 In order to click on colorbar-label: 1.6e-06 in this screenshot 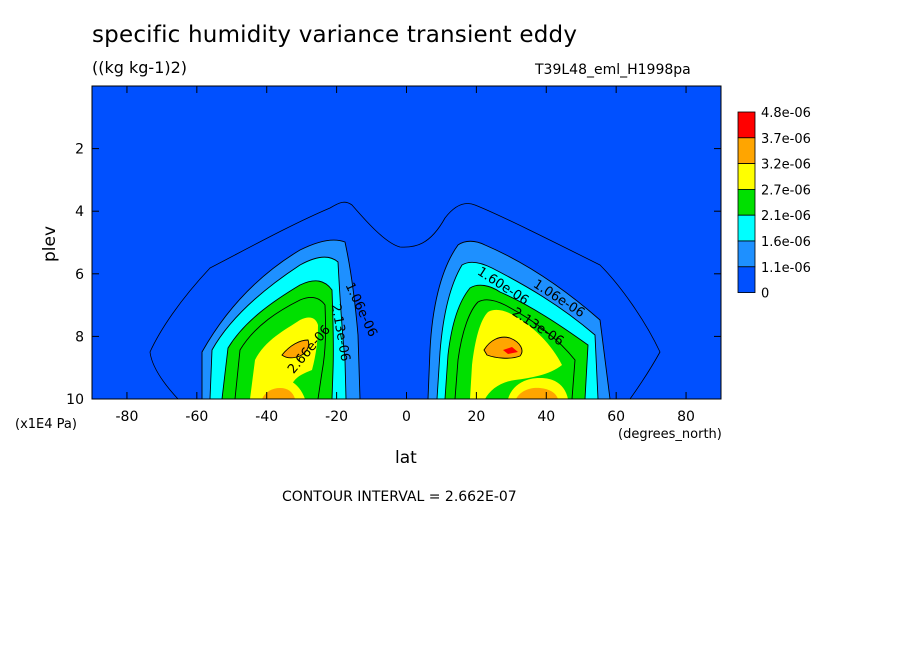, I will do `click(786, 242)`.